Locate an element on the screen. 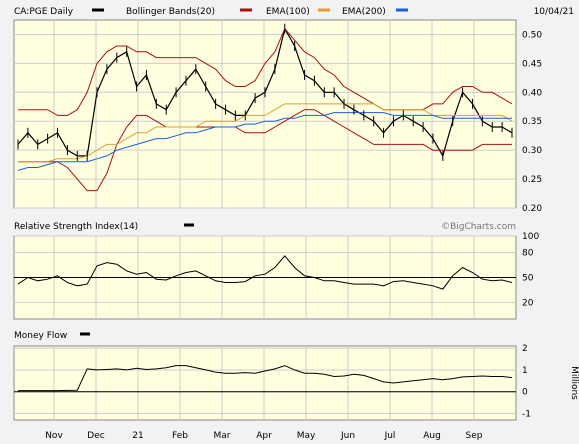 This screenshot has height=444, width=579. y-tick-label: -1 is located at coordinates (526, 414).